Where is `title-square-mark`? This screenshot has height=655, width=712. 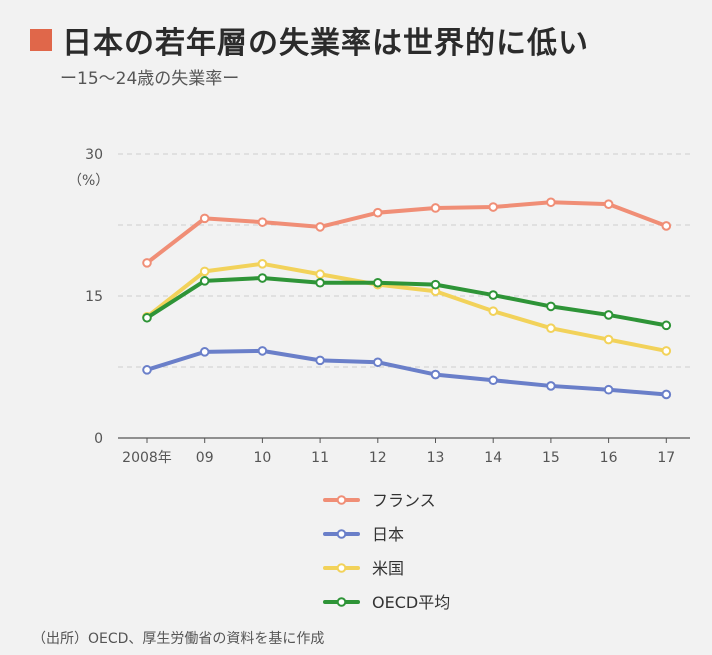
title-square-mark is located at coordinates (41, 40).